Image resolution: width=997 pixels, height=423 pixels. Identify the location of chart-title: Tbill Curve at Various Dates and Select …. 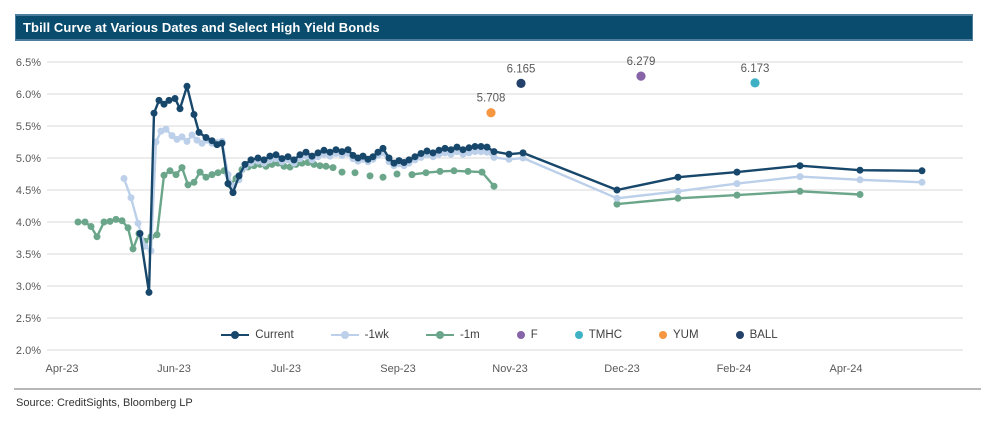
(201, 27).